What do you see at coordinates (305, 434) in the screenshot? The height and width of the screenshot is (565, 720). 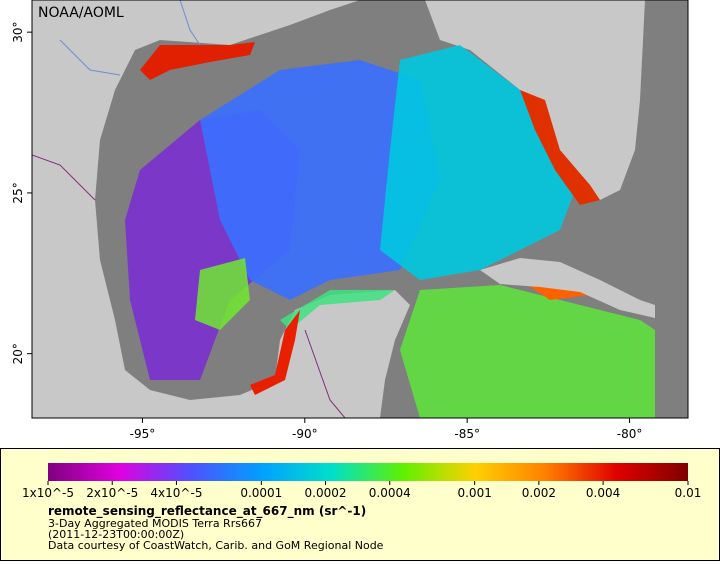 I see `x-tick-label: -90°` at bounding box center [305, 434].